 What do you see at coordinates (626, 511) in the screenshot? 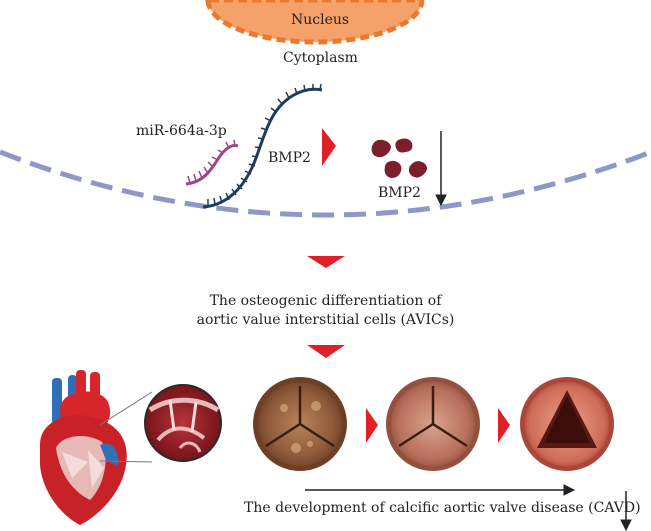
I see `cavd-down-arrow` at bounding box center [626, 511].